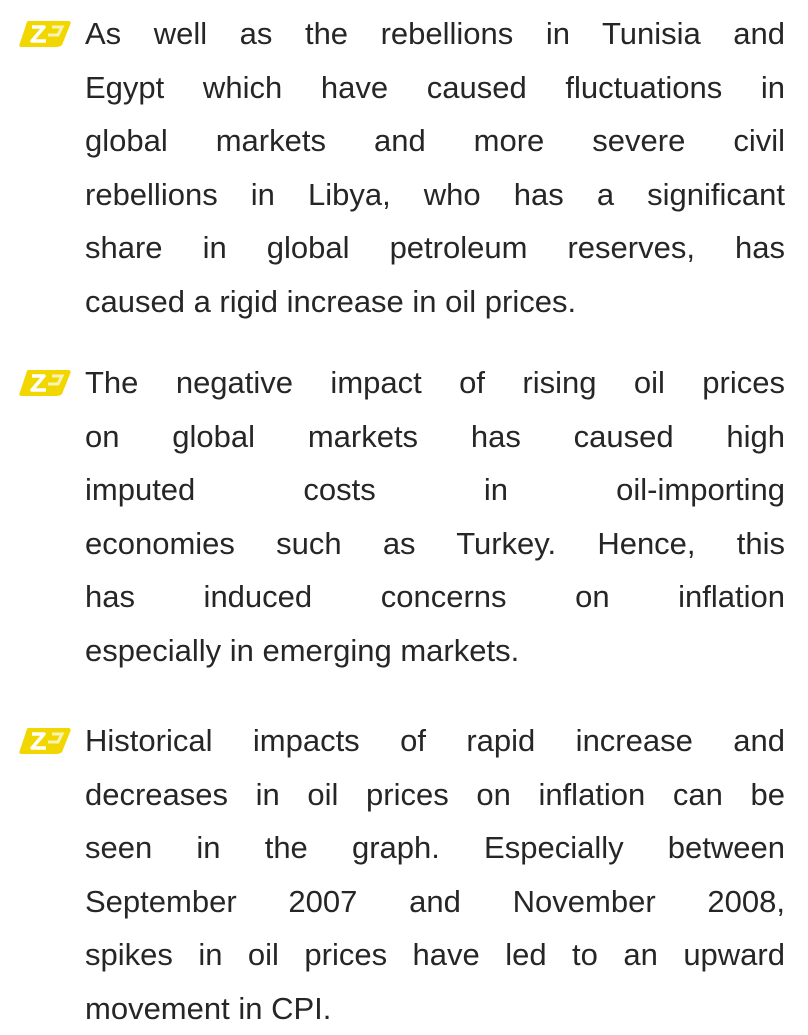 The width and height of the screenshot is (808, 1035). I want to click on text-line: on global markets has caused high, so click(435, 437).